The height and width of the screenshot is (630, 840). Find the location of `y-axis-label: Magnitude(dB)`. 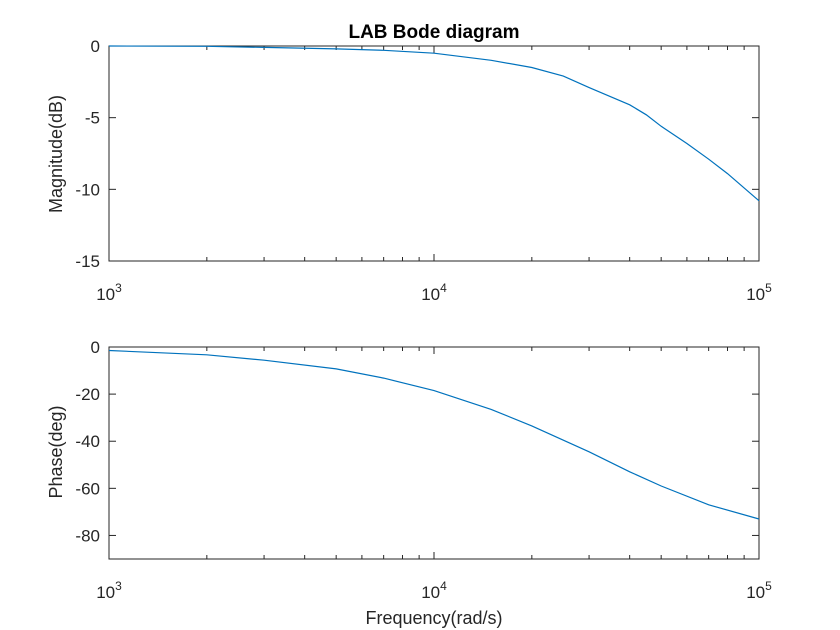

y-axis-label: Magnitude(dB) is located at coordinates (56, 154).